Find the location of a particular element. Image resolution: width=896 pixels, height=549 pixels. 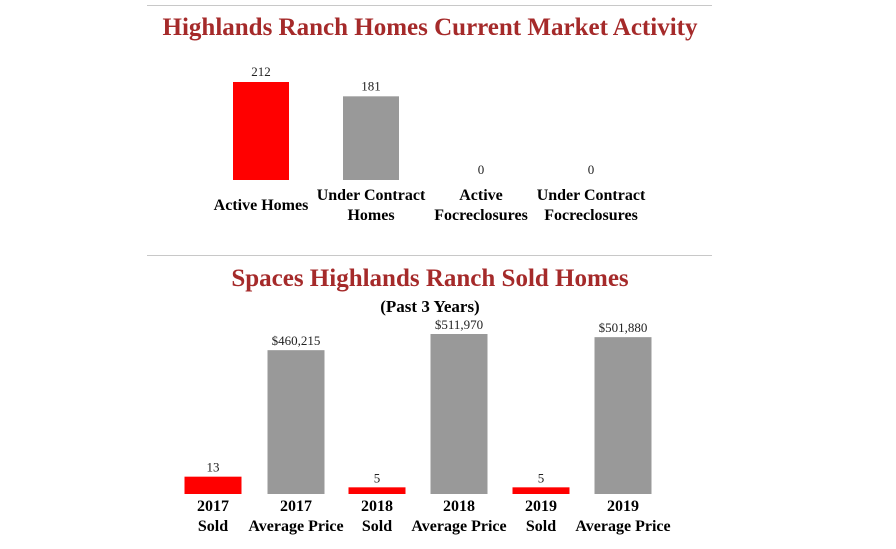

category-label: Active is located at coordinates (481, 195).